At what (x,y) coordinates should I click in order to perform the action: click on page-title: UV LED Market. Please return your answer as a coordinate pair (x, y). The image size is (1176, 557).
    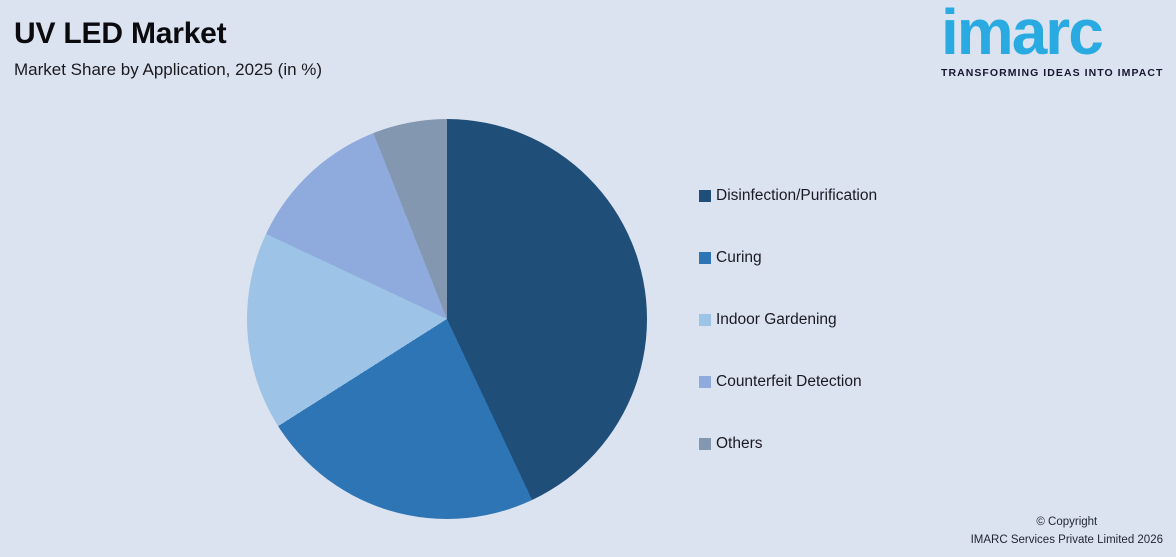
    Looking at the image, I should click on (120, 33).